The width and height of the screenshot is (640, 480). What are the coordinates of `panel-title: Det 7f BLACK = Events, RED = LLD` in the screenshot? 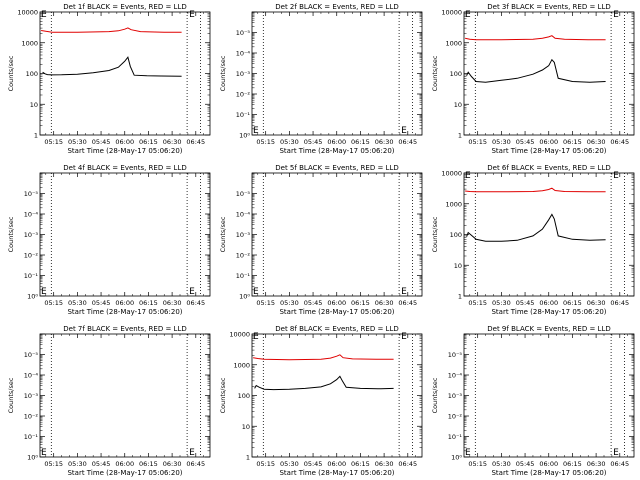 It's located at (124, 329).